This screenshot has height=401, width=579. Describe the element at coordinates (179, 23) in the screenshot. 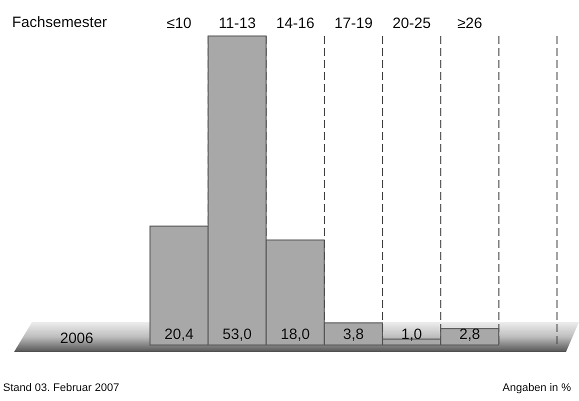

I see `x-tick-label: ≤10` at that location.